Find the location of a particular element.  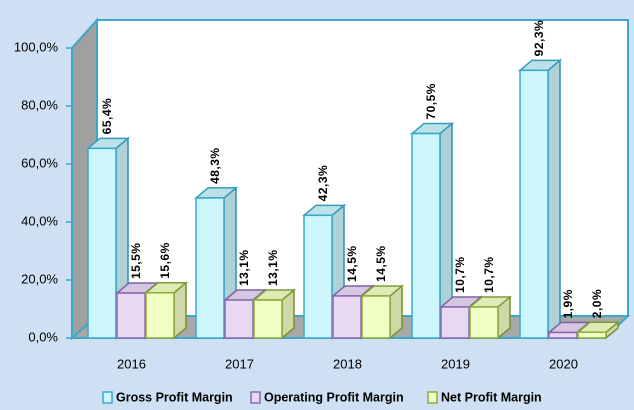

x-tick-label: 2017 is located at coordinates (239, 363).